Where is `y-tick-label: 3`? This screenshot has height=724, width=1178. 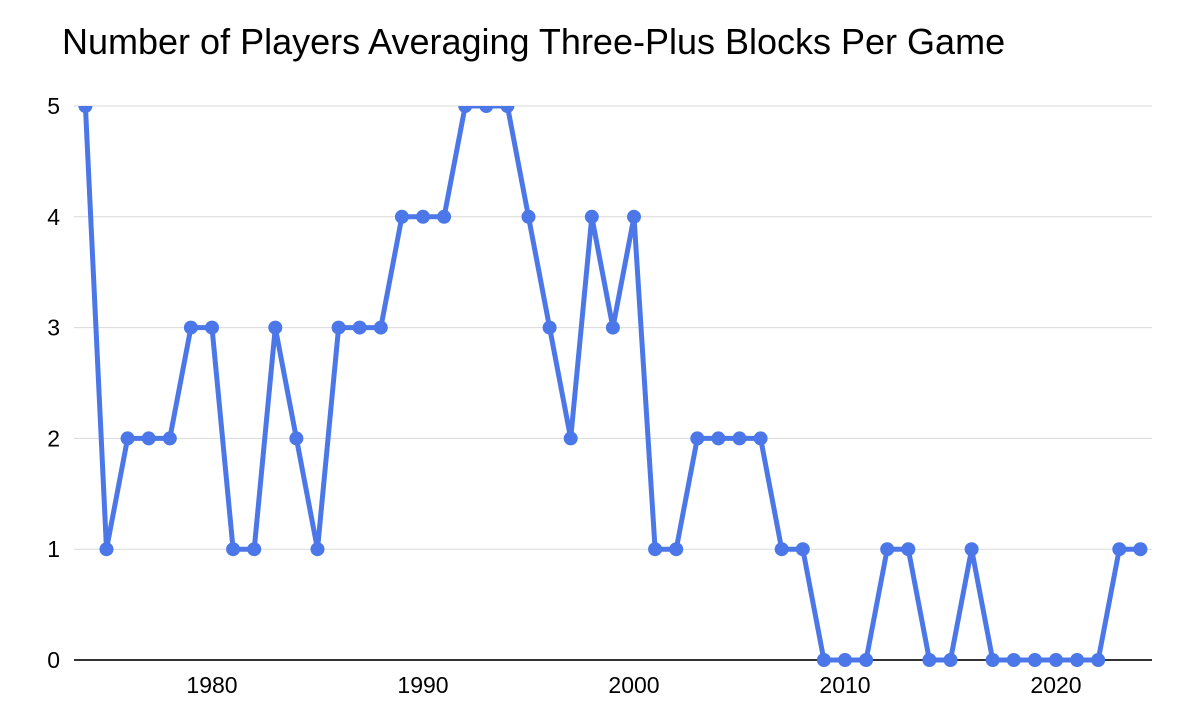
y-tick-label: 3 is located at coordinates (53, 328).